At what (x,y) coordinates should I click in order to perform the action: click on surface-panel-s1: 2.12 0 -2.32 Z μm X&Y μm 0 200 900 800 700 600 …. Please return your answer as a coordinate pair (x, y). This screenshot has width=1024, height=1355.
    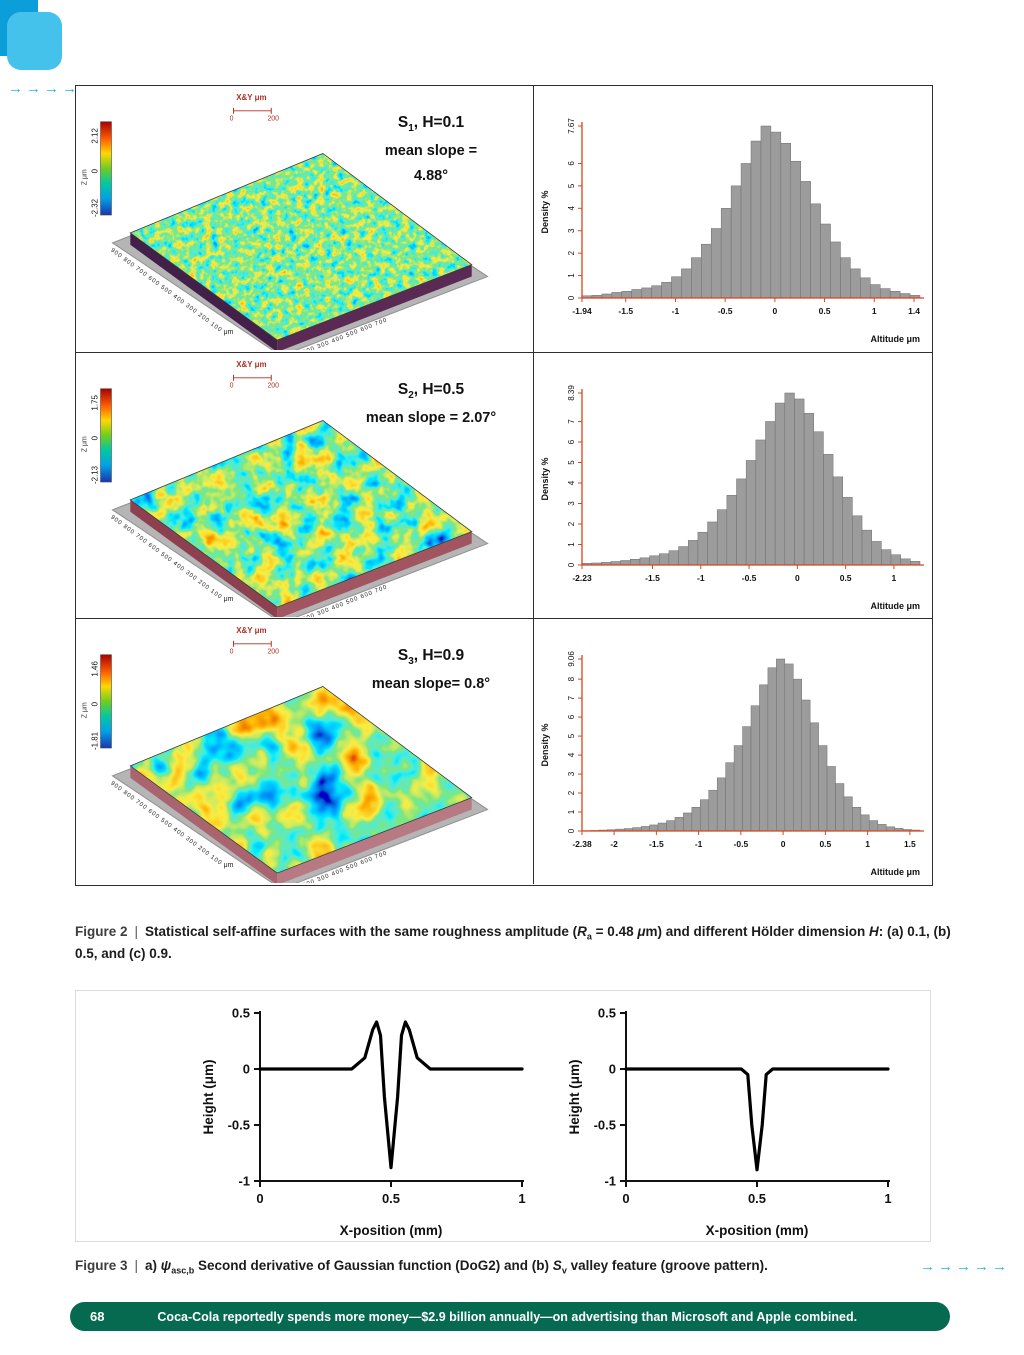
    Looking at the image, I should click on (305, 219).